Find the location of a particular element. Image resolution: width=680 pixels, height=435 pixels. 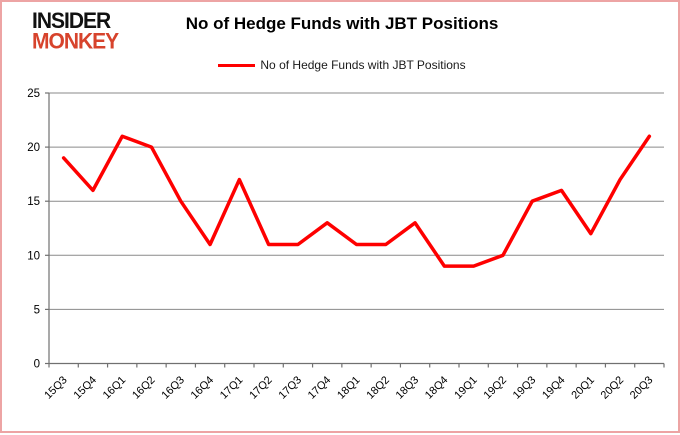

x-tick-label: 16Q3 is located at coordinates (173, 388).